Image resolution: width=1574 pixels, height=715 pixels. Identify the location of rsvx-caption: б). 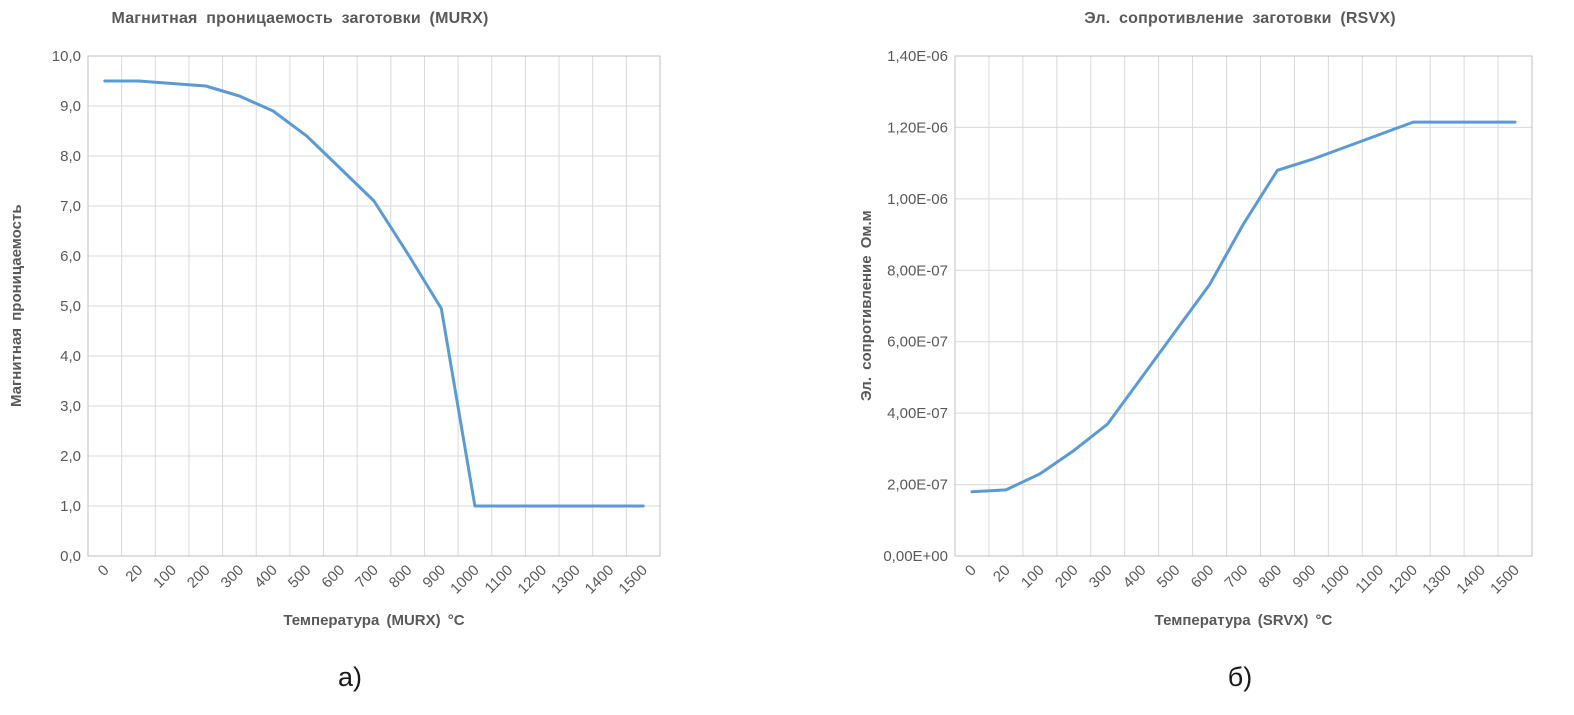
(1240, 677).